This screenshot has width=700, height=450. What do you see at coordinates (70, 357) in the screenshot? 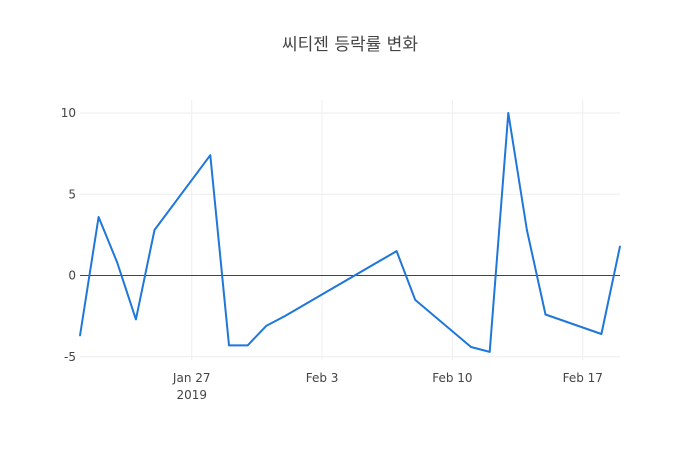
I see `y-tick-label: -5` at bounding box center [70, 357].